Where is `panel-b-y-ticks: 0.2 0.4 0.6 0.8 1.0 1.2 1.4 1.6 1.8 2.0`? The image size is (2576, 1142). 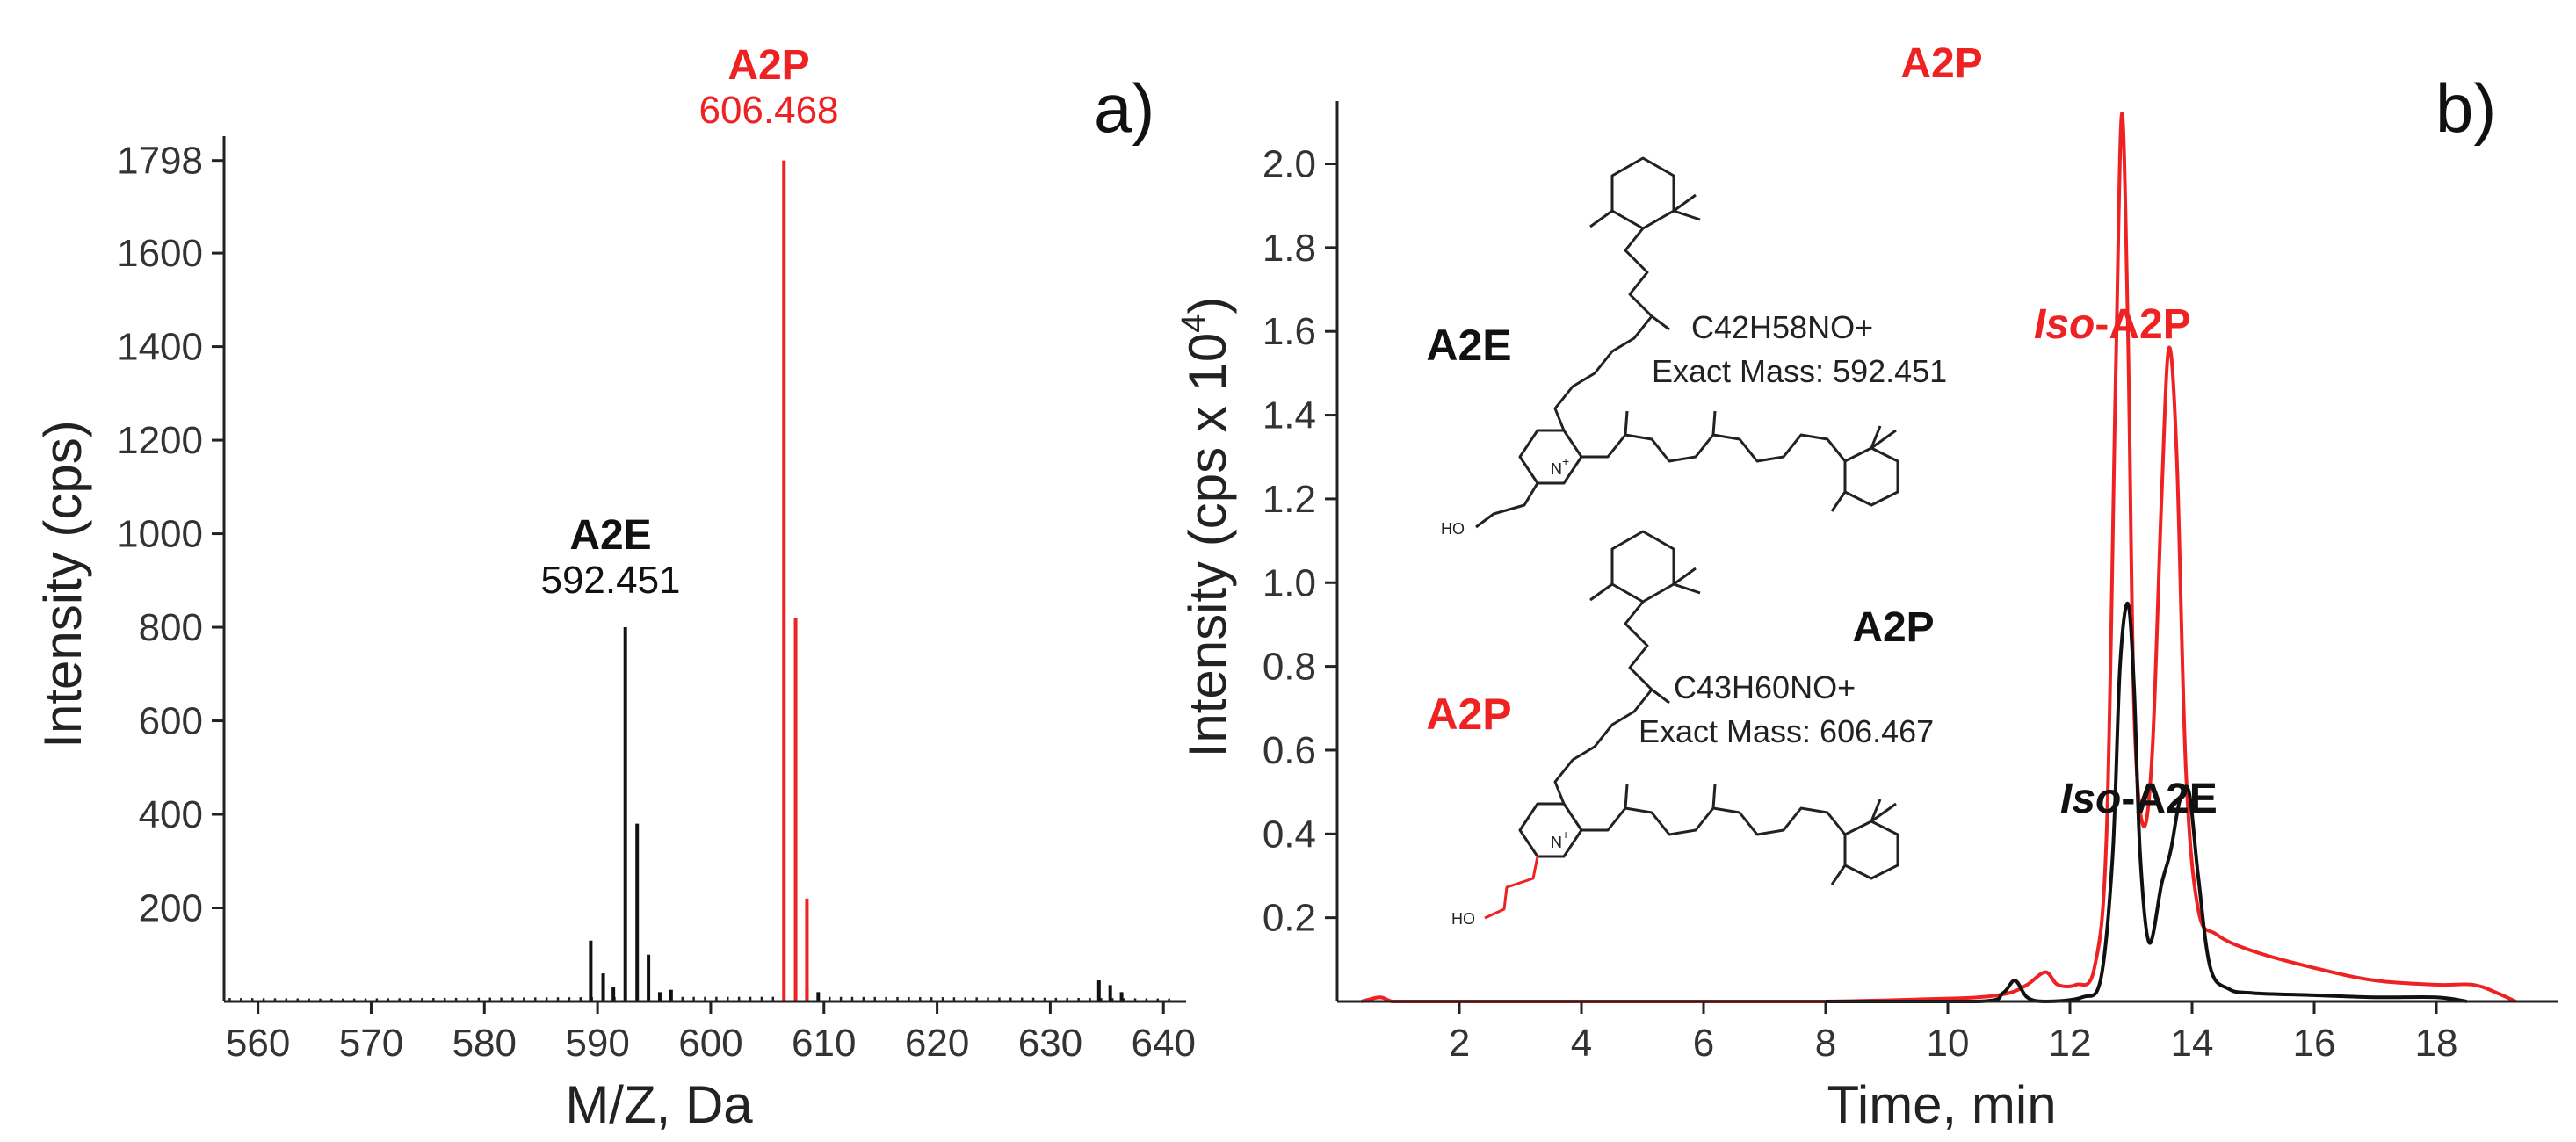 panel-b-y-ticks: 0.2 0.4 0.6 0.8 1.0 1.2 1.4 1.6 1.8 2.0 is located at coordinates (1300, 541).